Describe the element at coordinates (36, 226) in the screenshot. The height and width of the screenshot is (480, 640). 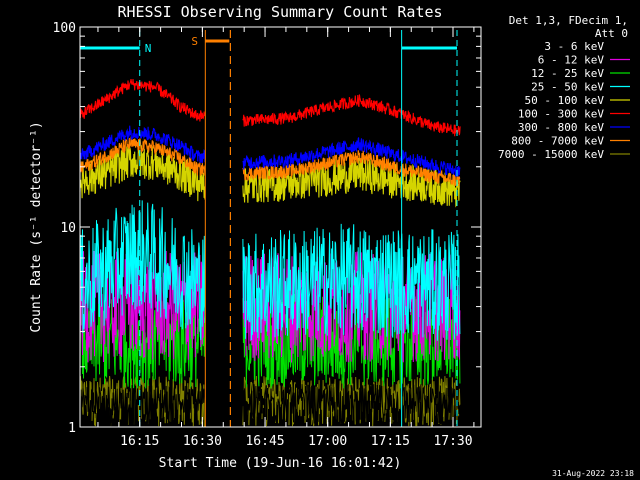
I see `y-axis-label: Count Rate (s⁻¹ detector⁻¹)` at that location.